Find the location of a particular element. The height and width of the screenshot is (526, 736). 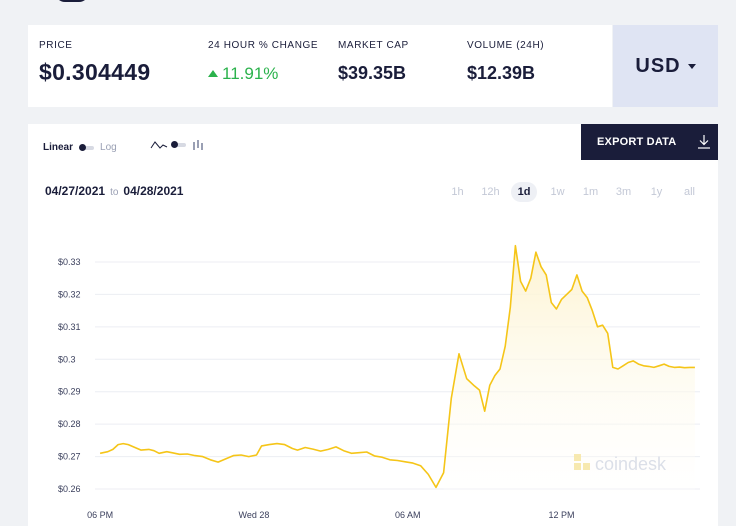

period-1d: 1d is located at coordinates (524, 192).